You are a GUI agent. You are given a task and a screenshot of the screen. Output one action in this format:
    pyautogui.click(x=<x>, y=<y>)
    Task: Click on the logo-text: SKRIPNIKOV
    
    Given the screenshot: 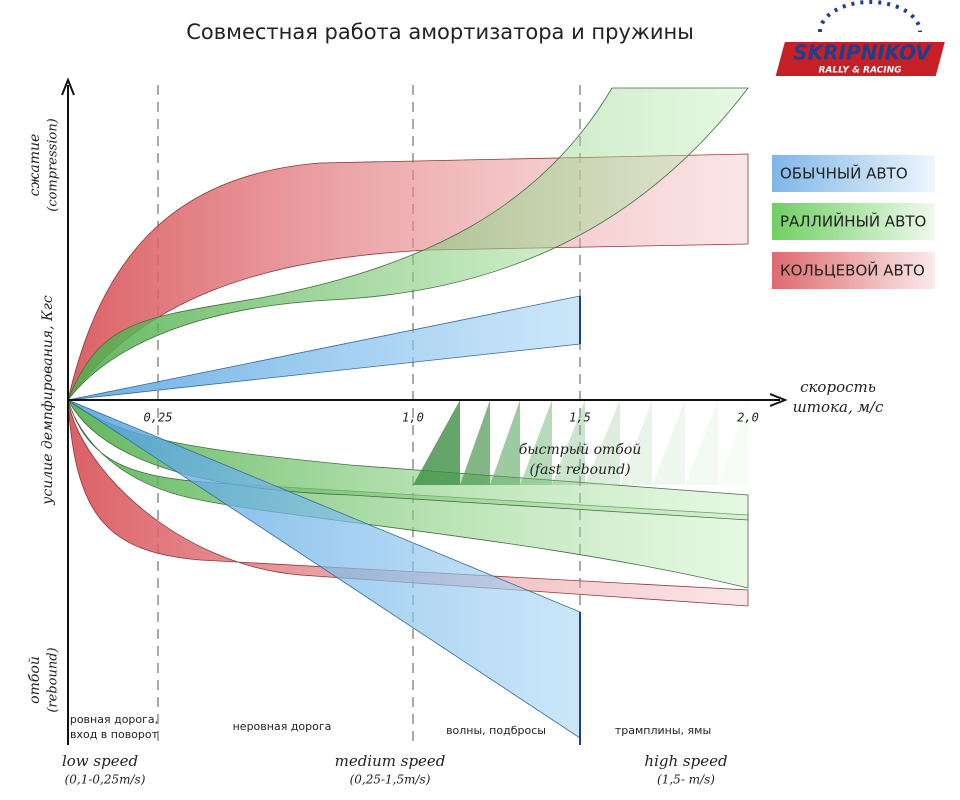 What is the action you would take?
    pyautogui.click(x=862, y=53)
    